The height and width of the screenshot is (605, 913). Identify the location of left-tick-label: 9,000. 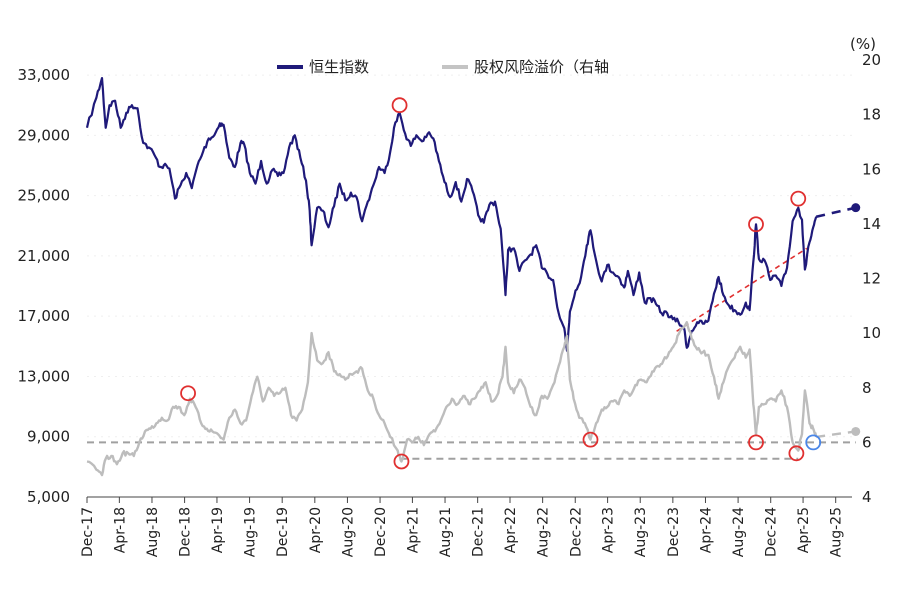
(48, 437).